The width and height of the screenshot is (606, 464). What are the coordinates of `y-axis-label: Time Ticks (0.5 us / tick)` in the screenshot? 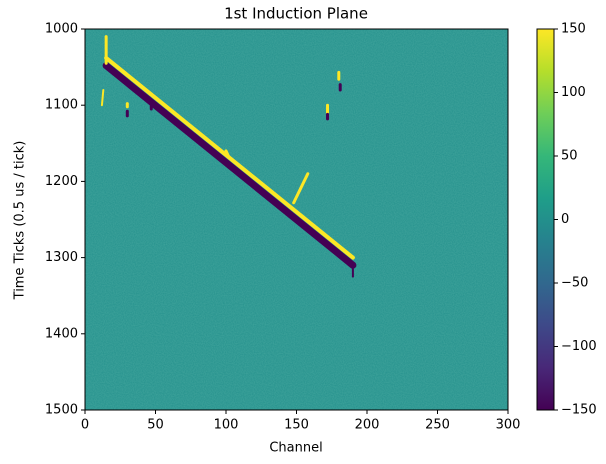 It's located at (20, 221).